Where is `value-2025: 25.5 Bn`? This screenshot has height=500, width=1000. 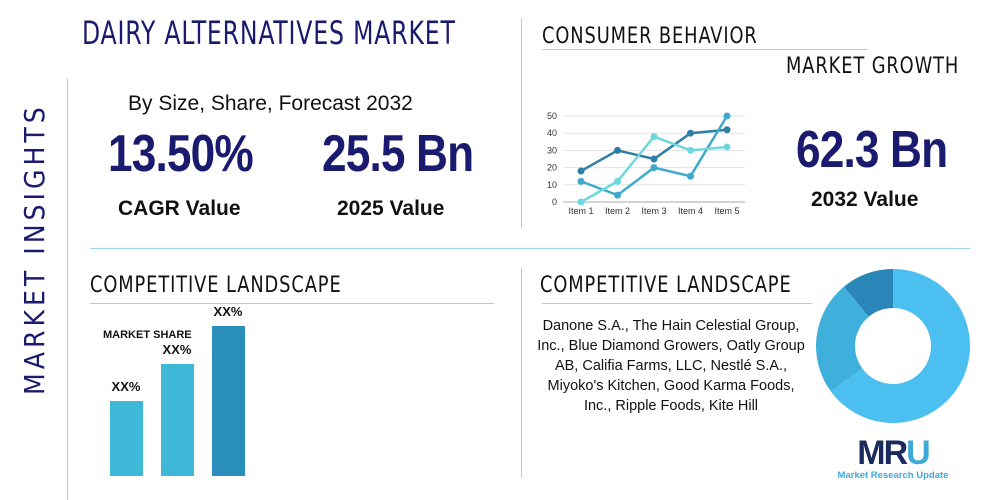
value-2025: 25.5 Bn is located at coordinates (398, 154).